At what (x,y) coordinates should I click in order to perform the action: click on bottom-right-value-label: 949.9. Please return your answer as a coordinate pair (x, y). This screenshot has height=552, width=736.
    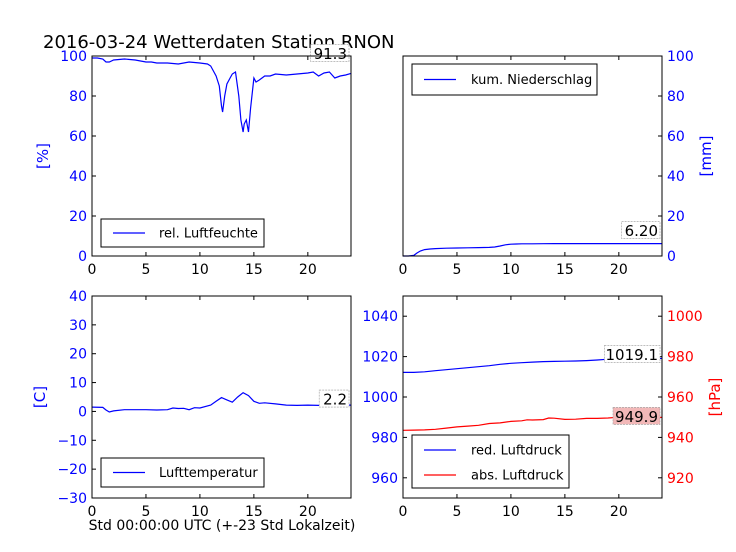
    Looking at the image, I should click on (636, 417).